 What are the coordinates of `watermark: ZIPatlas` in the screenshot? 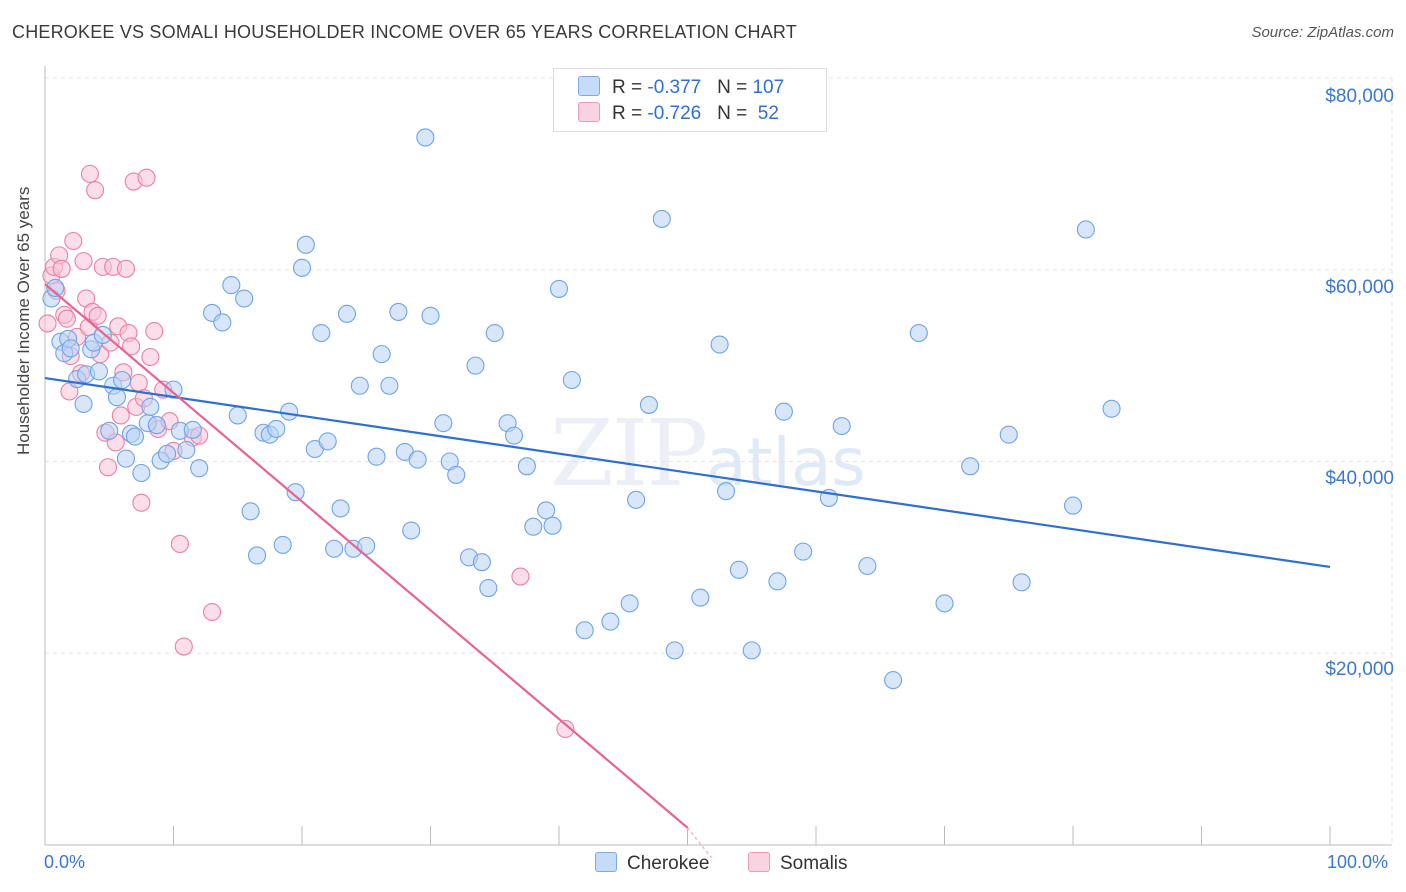 It's located at (708, 453).